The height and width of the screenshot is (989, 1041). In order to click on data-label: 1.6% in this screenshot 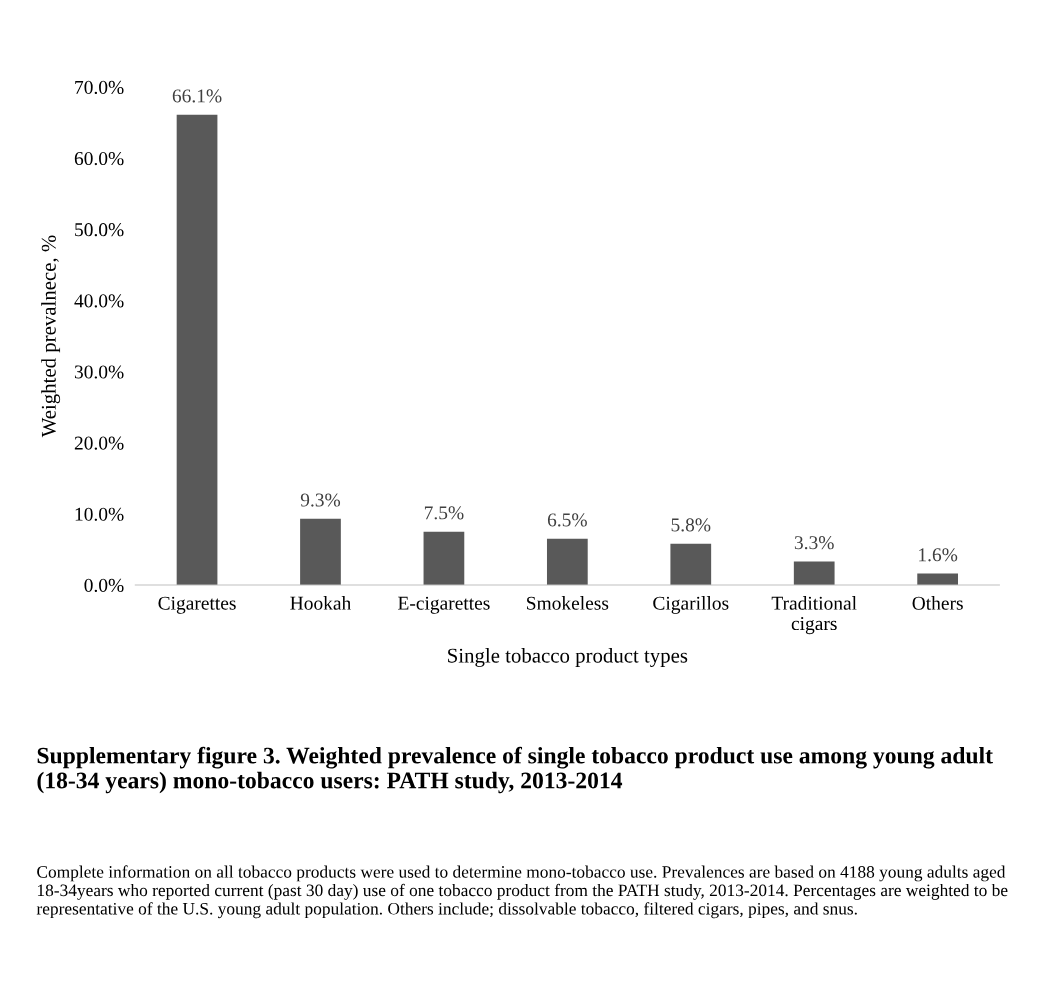, I will do `click(938, 555)`.